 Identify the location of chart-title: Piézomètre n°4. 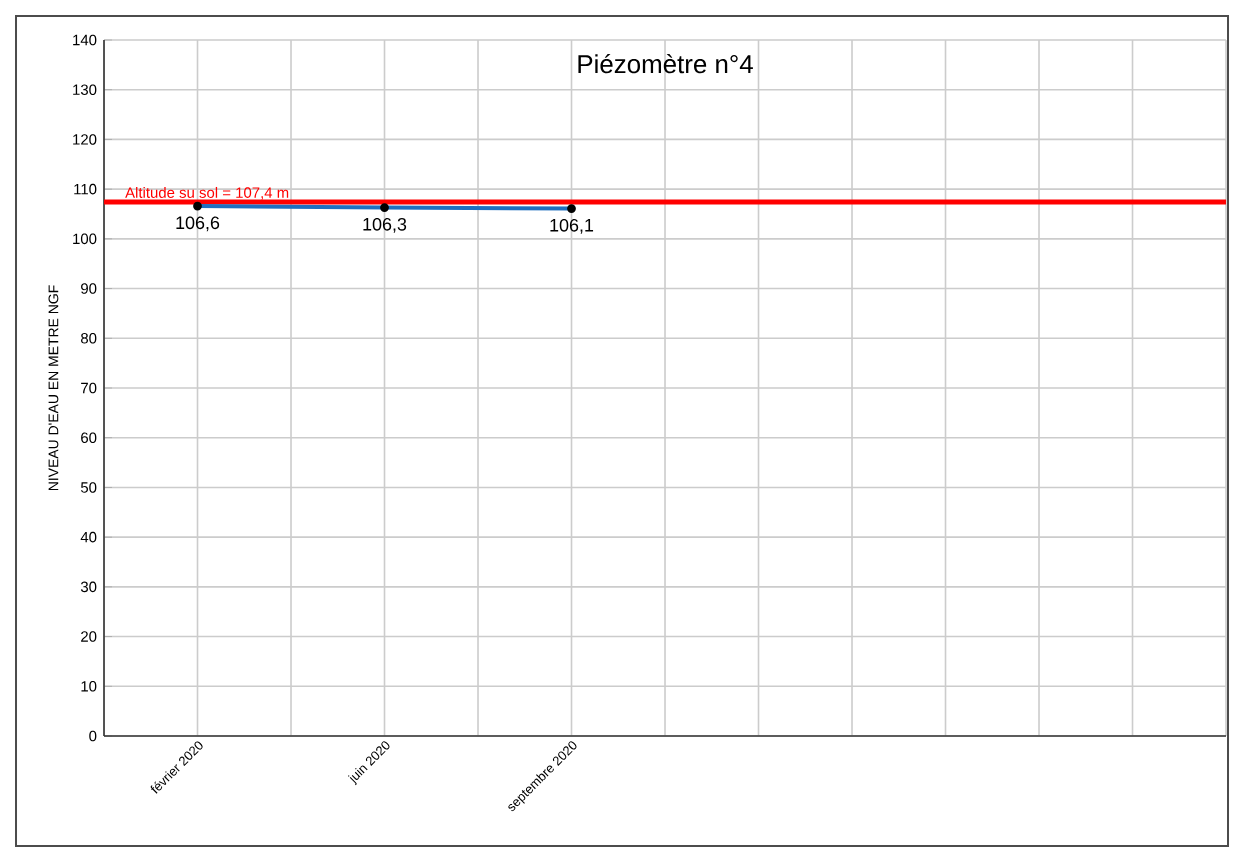
(665, 64).